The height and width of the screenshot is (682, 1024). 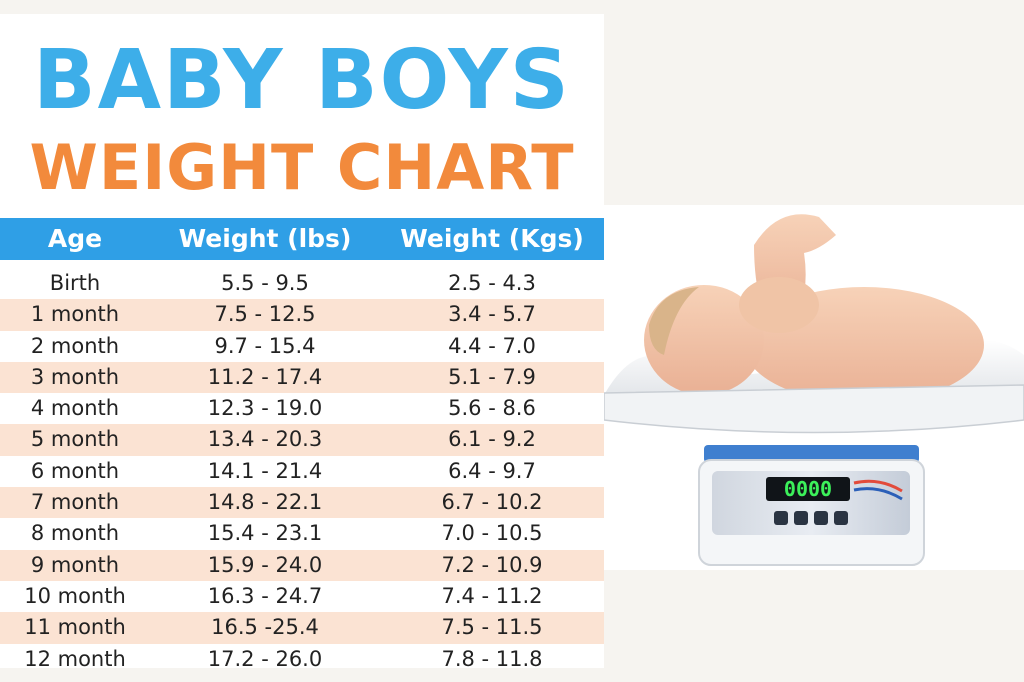 I want to click on chart-title-line2: WEIGHT CHART, so click(x=302, y=167).